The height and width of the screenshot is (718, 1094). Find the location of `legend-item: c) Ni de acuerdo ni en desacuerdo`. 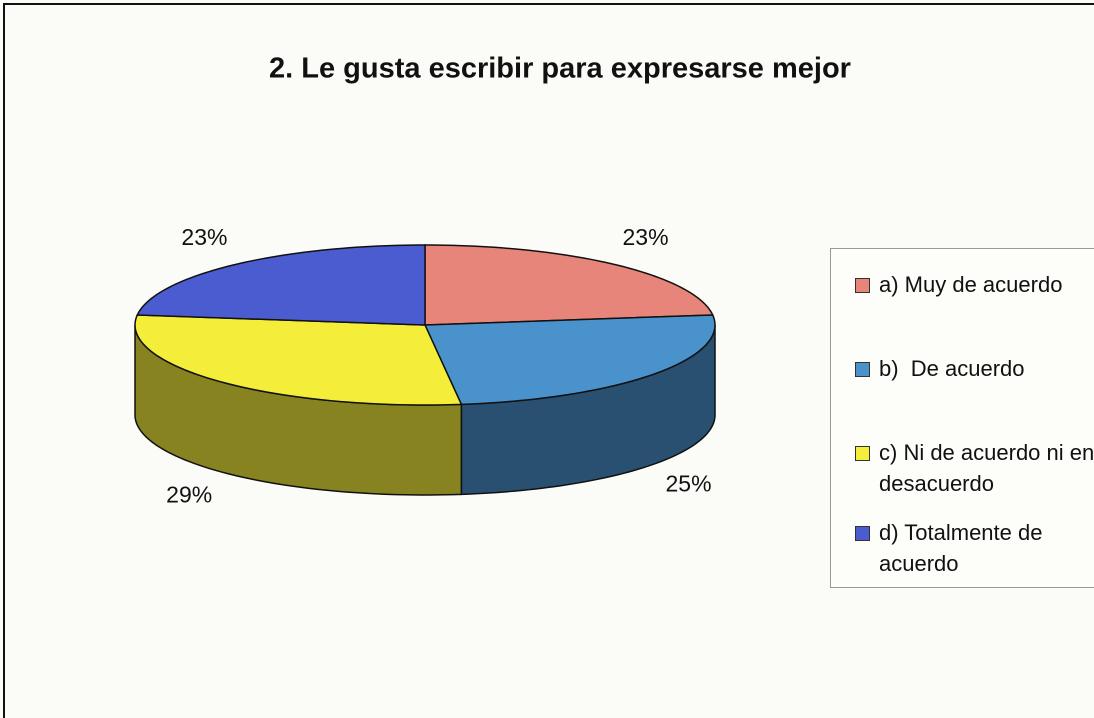

legend-item: c) Ni de acuerdo ni en desacuerdo is located at coordinates (974, 468).